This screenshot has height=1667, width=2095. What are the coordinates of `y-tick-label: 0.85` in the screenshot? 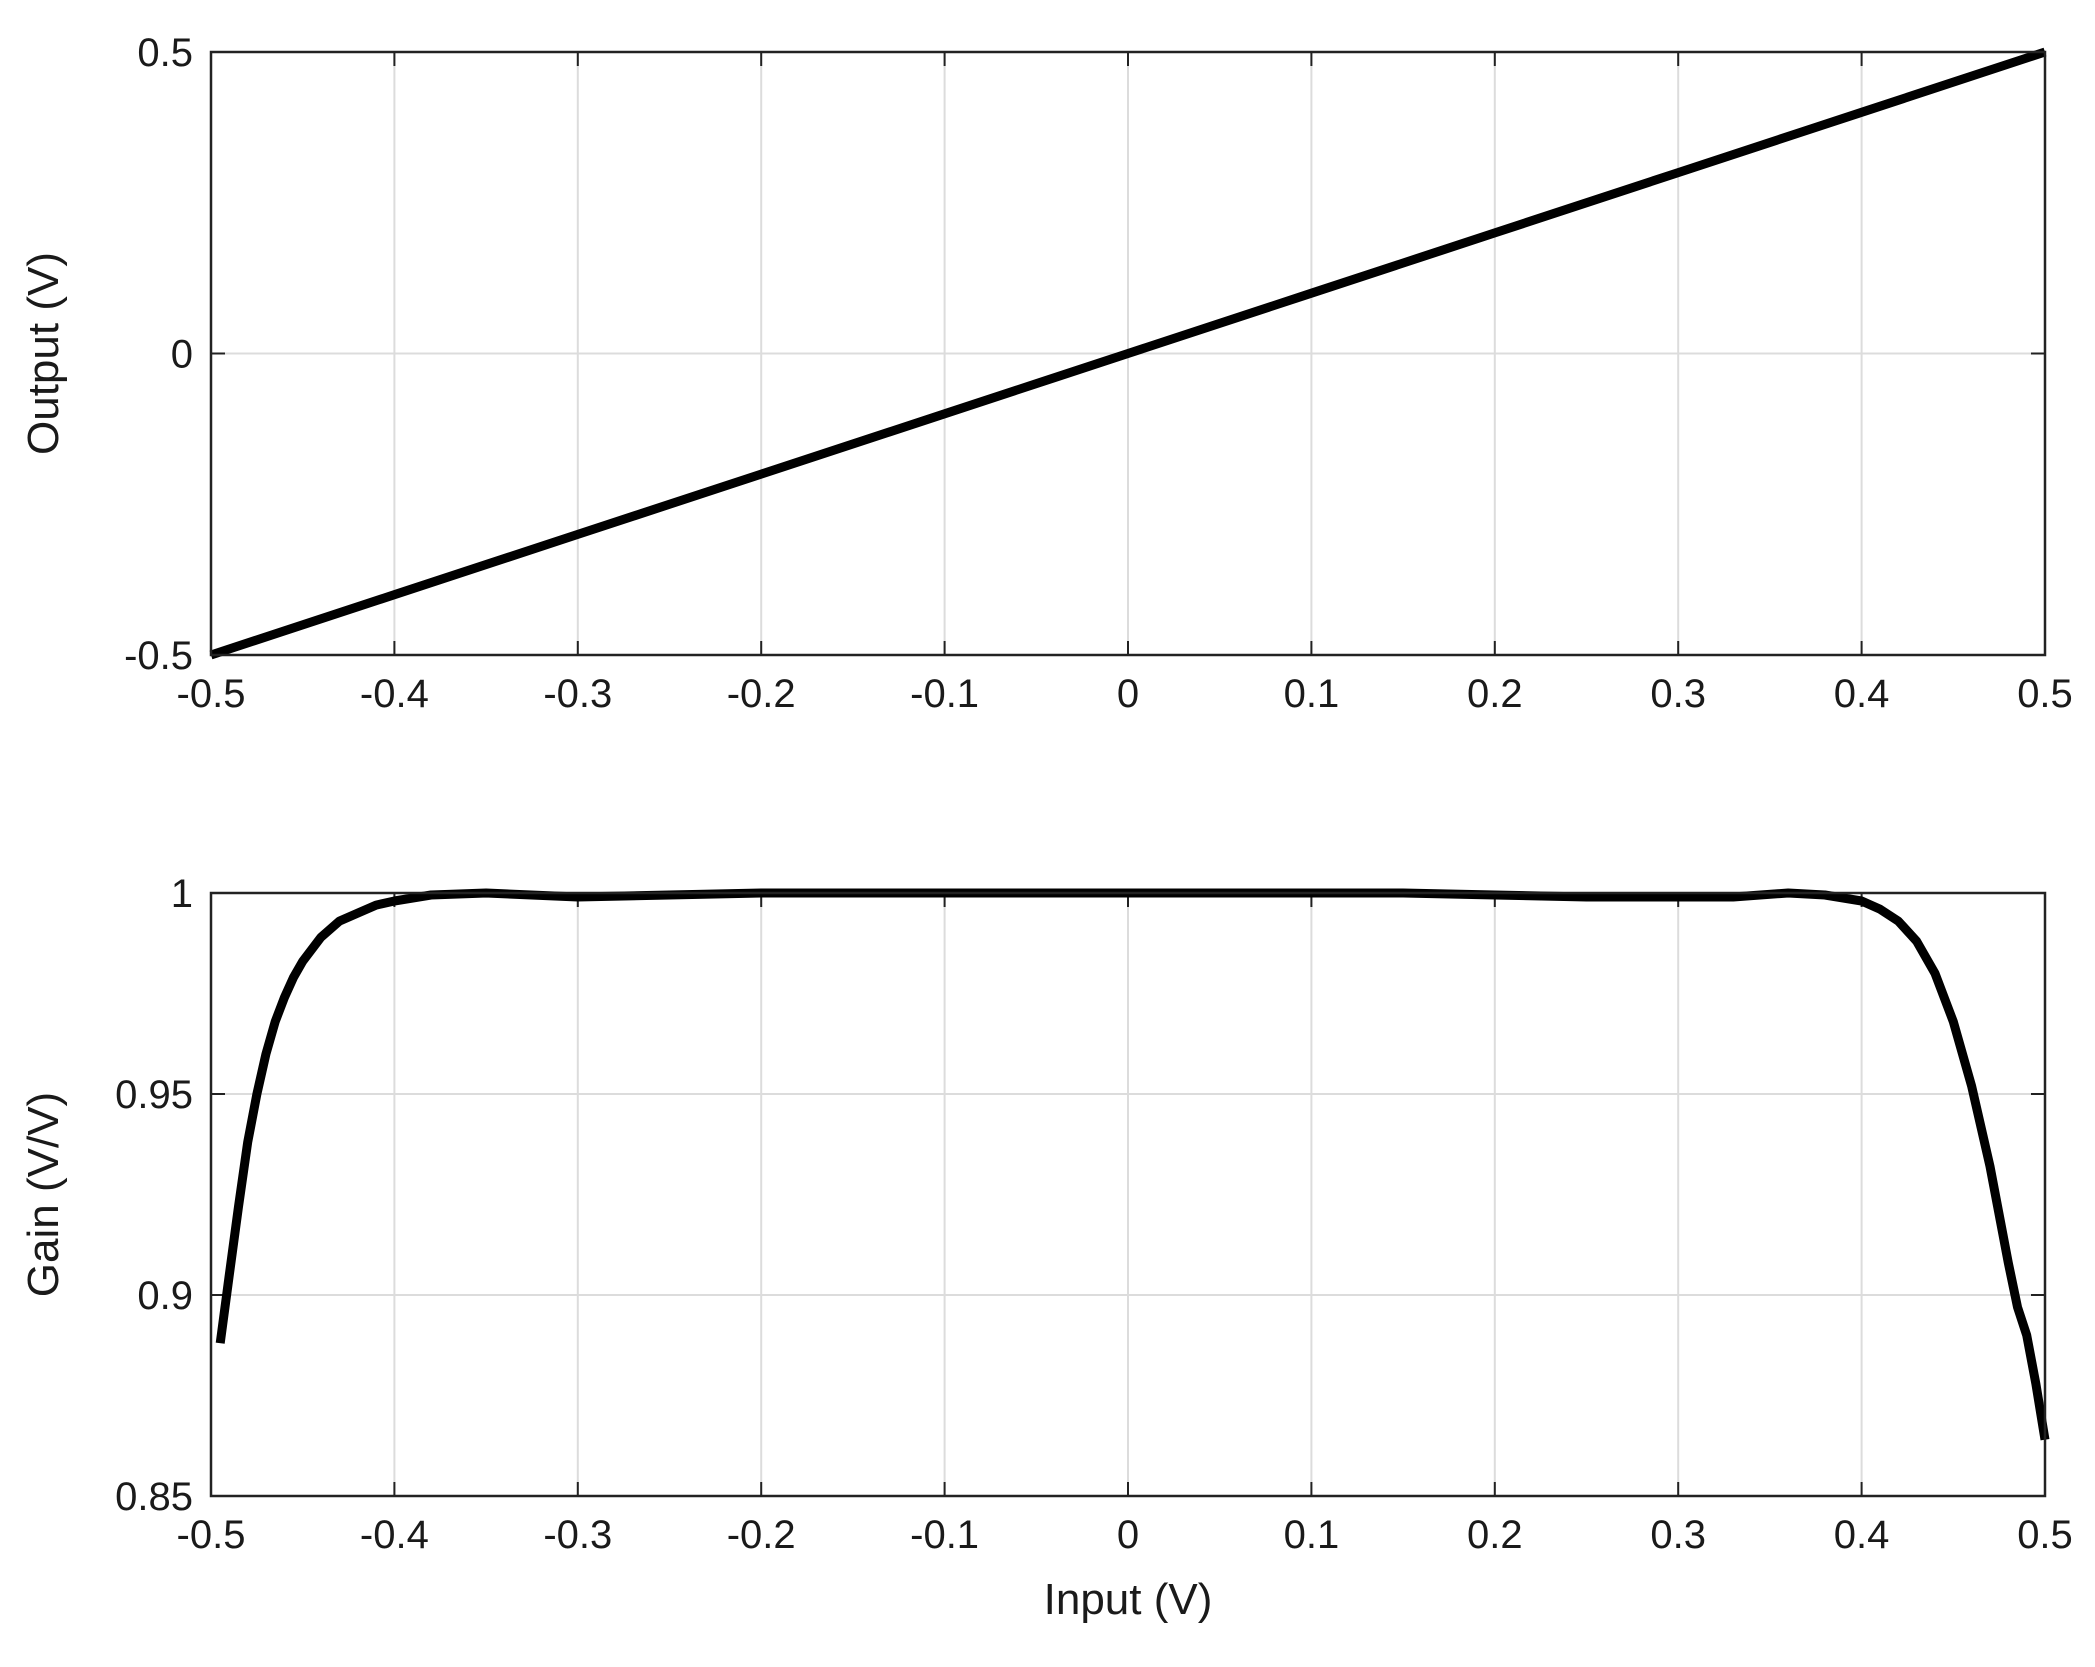 It's located at (154, 1497).